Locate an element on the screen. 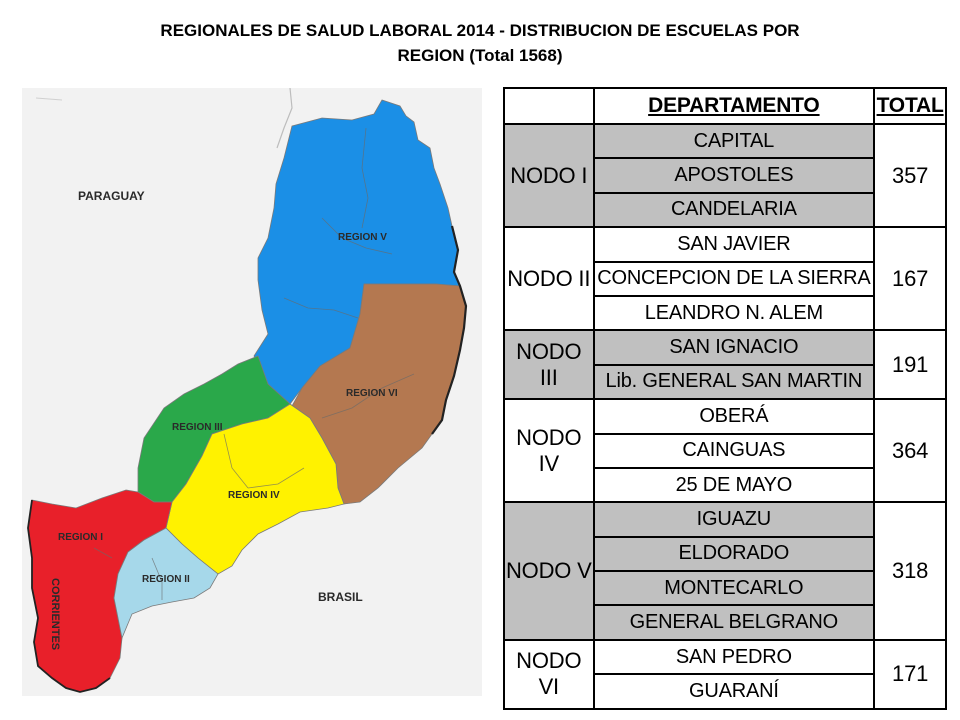 The height and width of the screenshot is (720, 960). total-cell: 318 is located at coordinates (910, 571).